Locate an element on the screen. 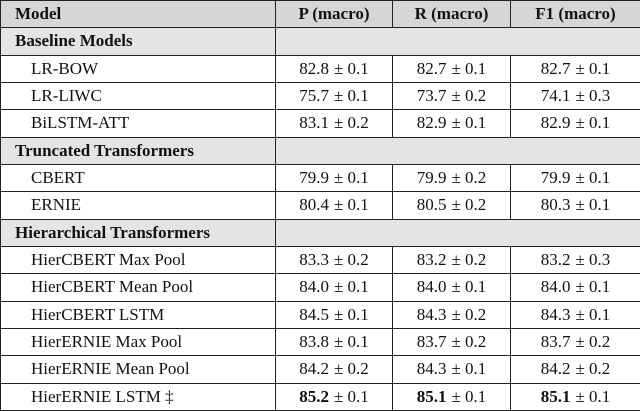 The height and width of the screenshot is (411, 640). data-row: ERNIE 80.4 ± 0.1 80.5 ± 0.2 80.3 ± 0.1 is located at coordinates (320, 205).